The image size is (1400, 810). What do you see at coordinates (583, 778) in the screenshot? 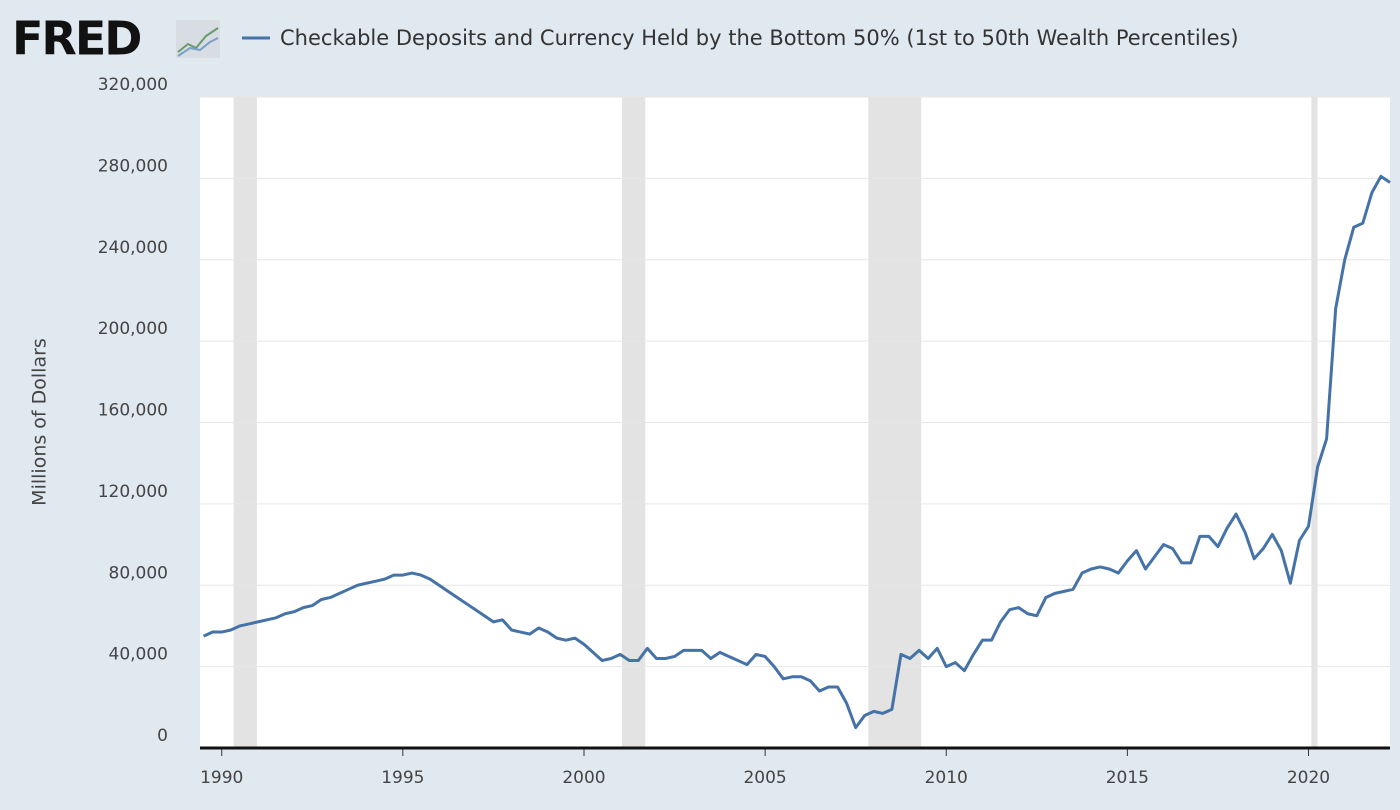
I see `x-tick-label: 2000` at bounding box center [583, 778].